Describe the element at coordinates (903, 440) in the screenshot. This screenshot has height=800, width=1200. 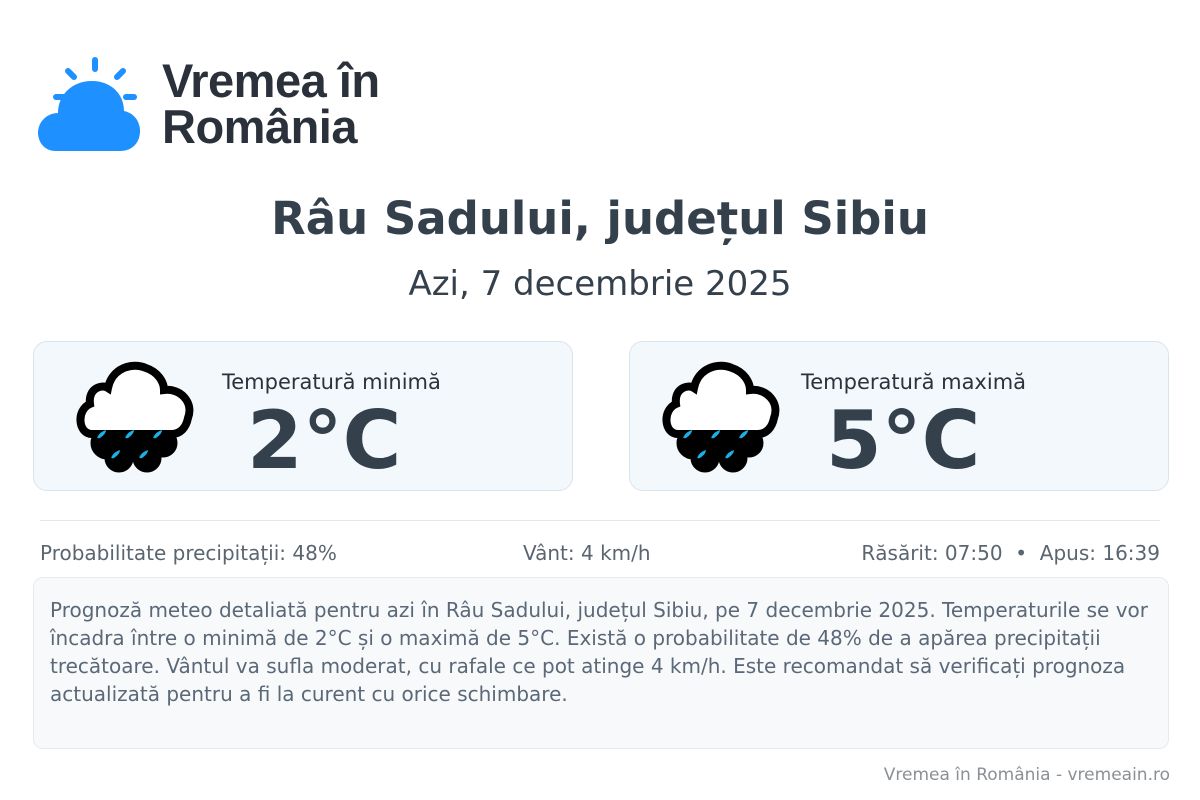
I see `max-temp-value: 5°C` at that location.